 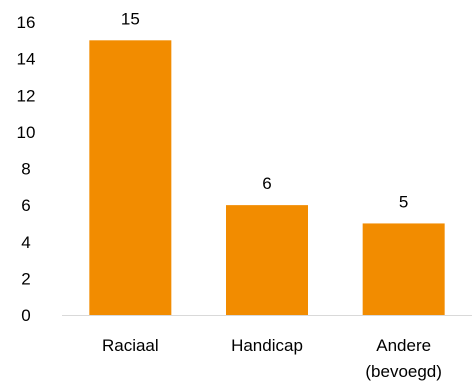 What do you see at coordinates (26, 132) in the screenshot?
I see `y-tick-label: 10` at bounding box center [26, 132].